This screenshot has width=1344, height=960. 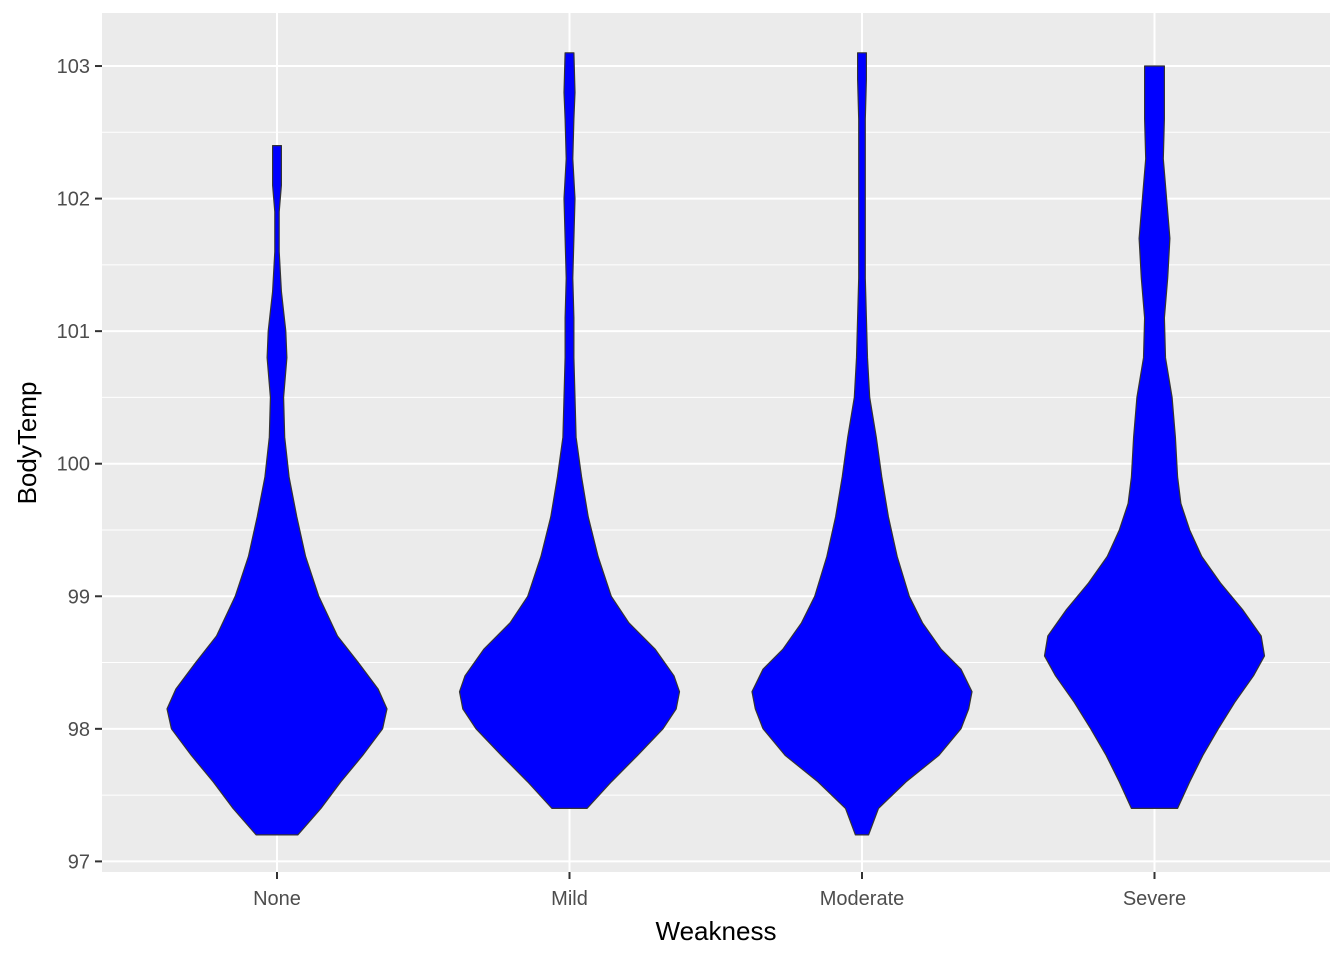 I want to click on y-tick-label: 98, so click(x=79, y=730).